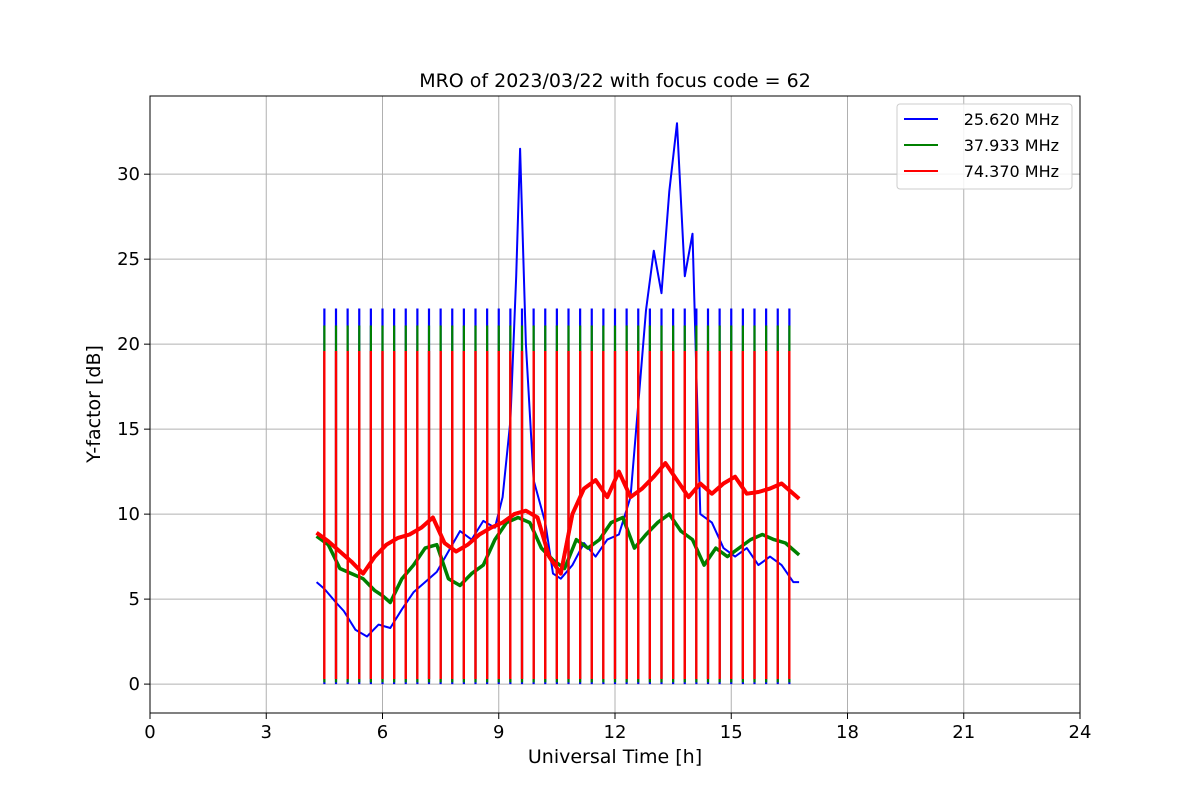 This screenshot has height=800, width=1200. What do you see at coordinates (1080, 732) in the screenshot?
I see `x-tick-label: 24` at bounding box center [1080, 732].